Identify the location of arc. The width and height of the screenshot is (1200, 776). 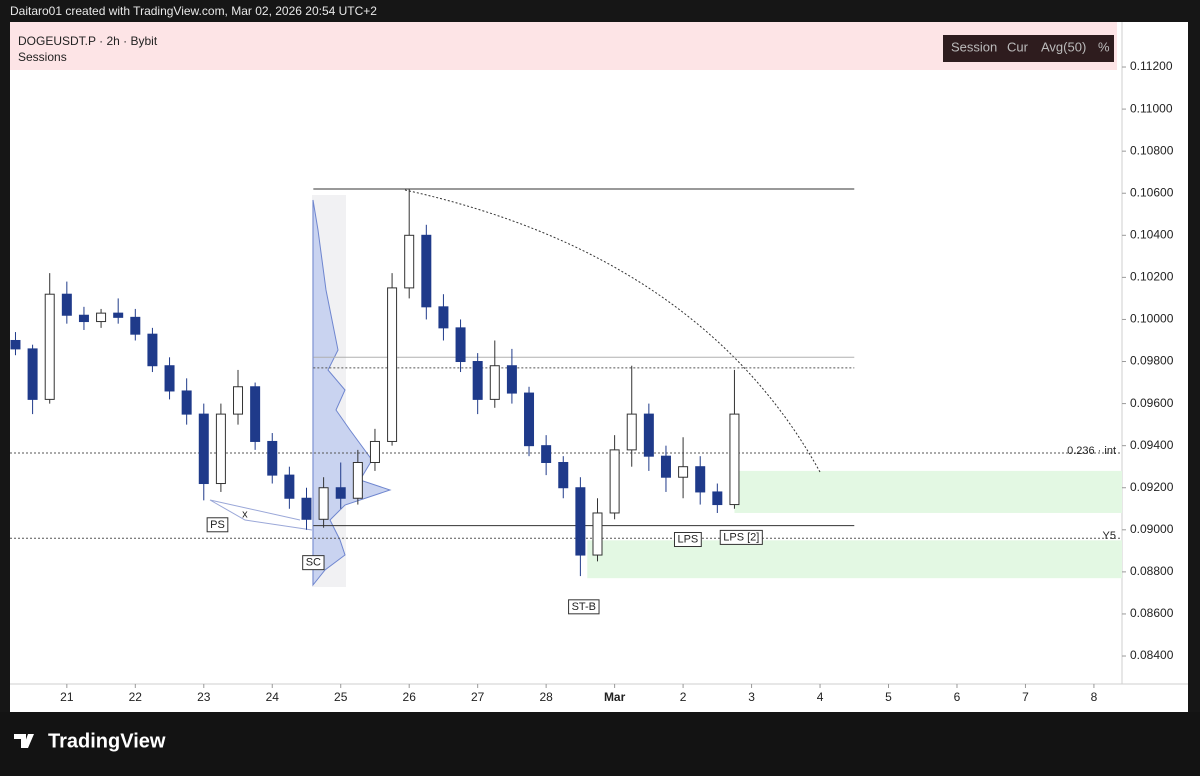
(612, 331).